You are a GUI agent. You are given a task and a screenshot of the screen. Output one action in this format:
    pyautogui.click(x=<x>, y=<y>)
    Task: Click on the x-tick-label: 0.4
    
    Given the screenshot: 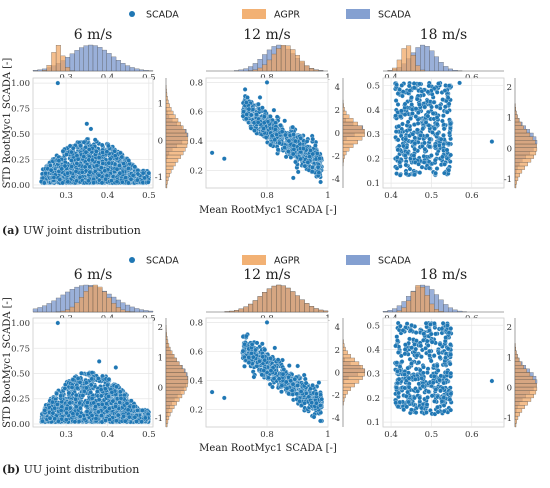 What is the action you would take?
    pyautogui.click(x=108, y=435)
    